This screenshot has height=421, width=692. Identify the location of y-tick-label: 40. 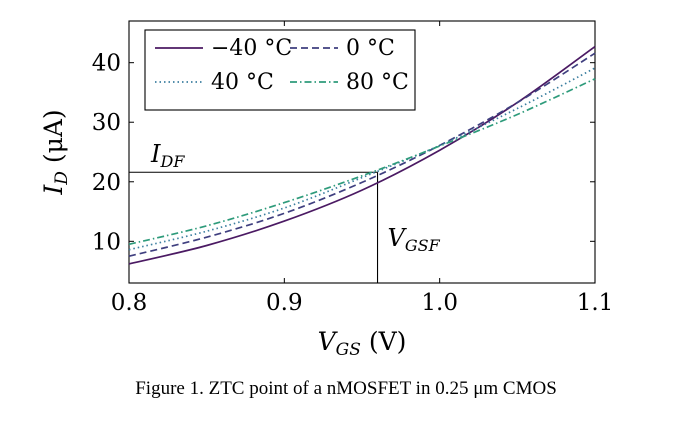
(106, 64).